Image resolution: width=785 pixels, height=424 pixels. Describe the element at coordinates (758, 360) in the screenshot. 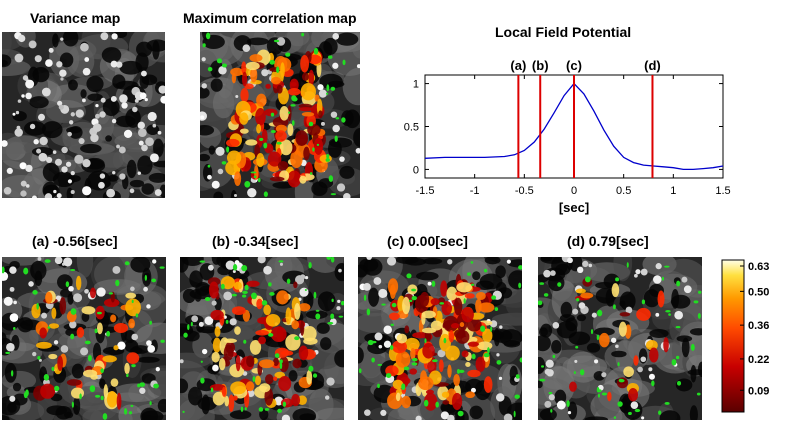

I see `colorbar-tick-label: 0.22` at that location.